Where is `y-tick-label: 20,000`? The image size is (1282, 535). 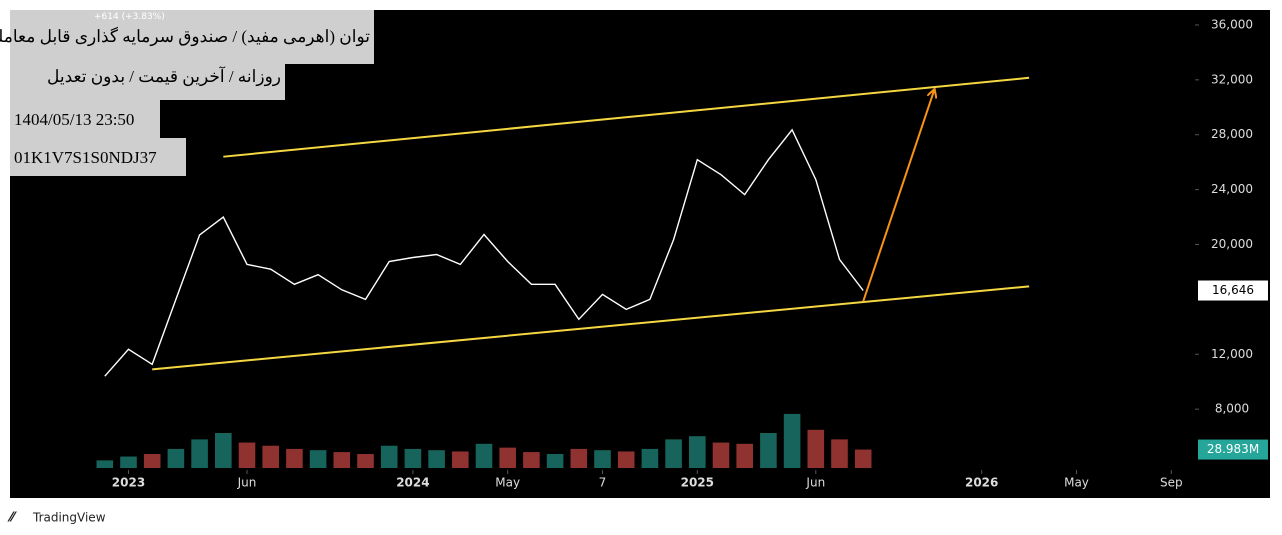
y-tick-label: 20,000 is located at coordinates (1232, 244).